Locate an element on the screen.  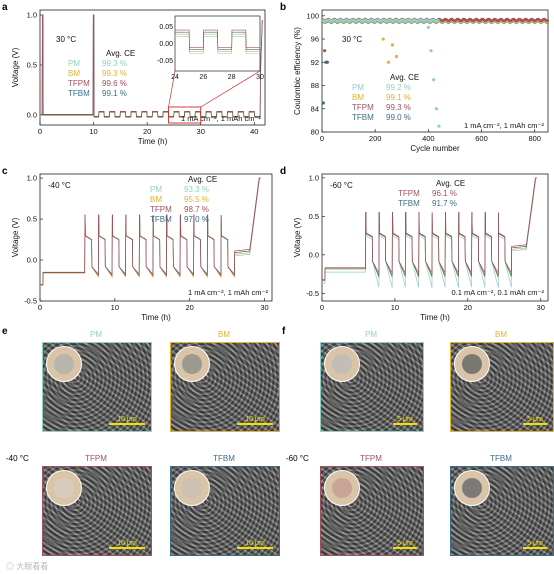
legend-entry-tfpm: TFPM is located at coordinates (161, 209).